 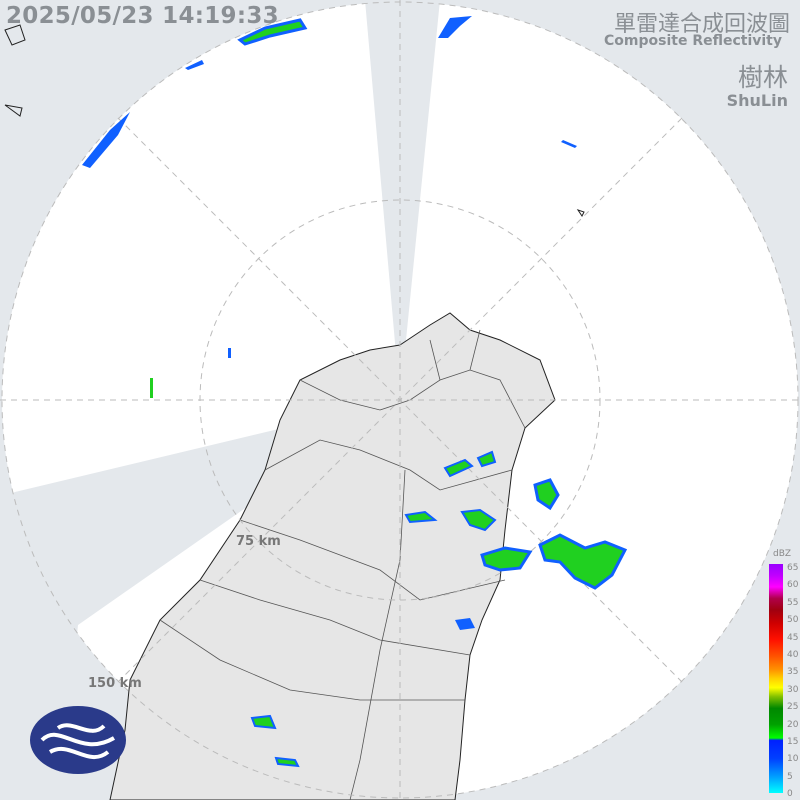 What do you see at coordinates (793, 759) in the screenshot?
I see `legend-tick: 10` at bounding box center [793, 759].